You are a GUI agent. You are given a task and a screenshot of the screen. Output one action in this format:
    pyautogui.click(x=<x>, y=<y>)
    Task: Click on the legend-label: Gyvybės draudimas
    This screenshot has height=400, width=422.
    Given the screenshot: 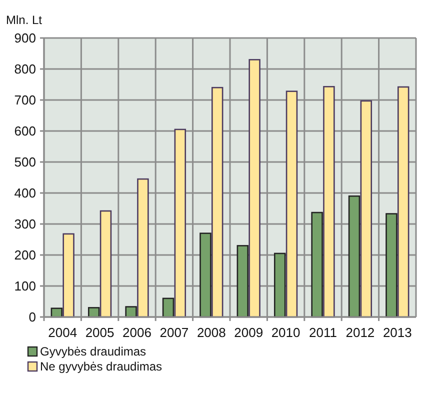 What is the action you would take?
    pyautogui.click(x=93, y=351)
    